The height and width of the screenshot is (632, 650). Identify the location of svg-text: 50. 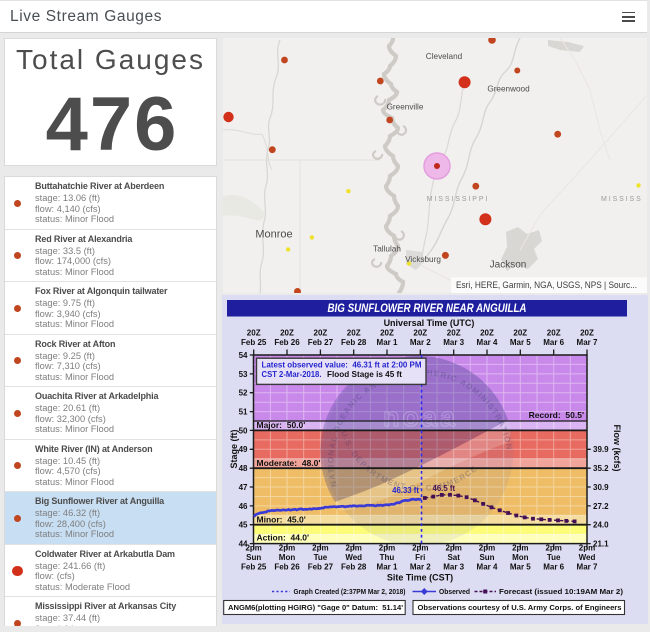
(243, 430).